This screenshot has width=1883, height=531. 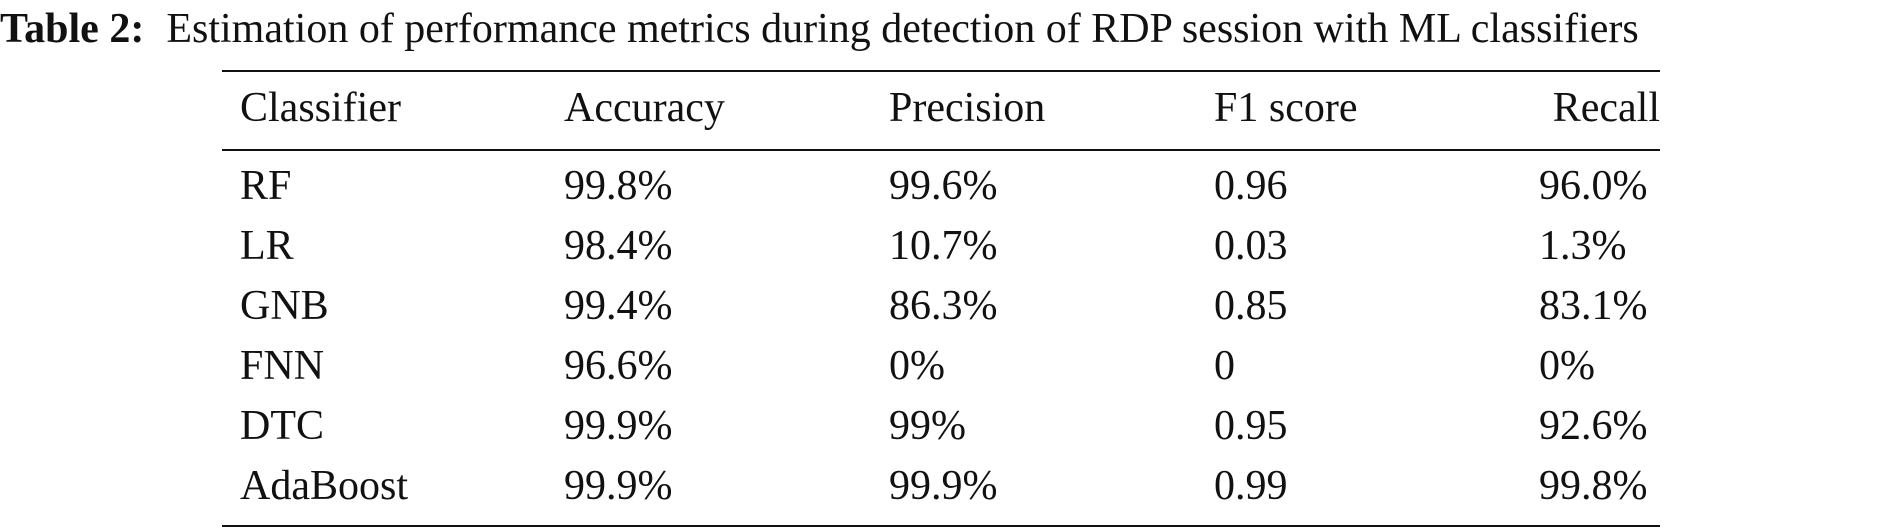 What do you see at coordinates (618, 246) in the screenshot?
I see `cell-accuracy: 98.4%` at bounding box center [618, 246].